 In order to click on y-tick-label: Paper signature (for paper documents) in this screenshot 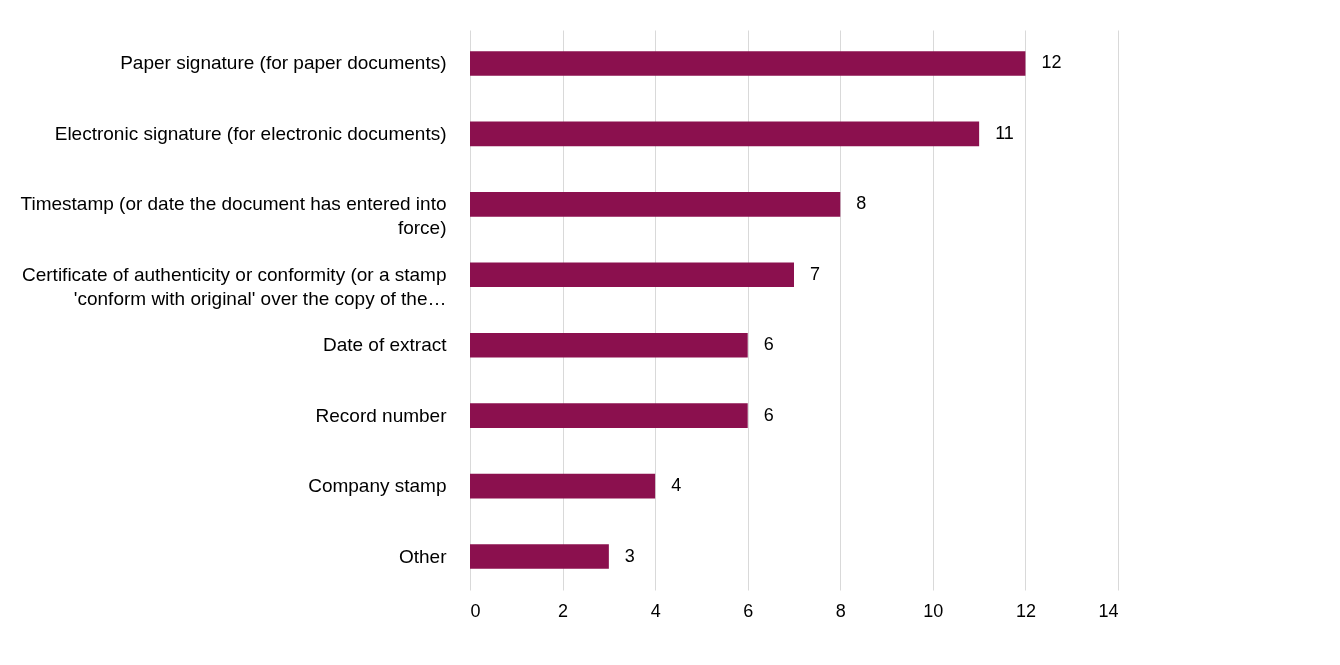, I will do `click(283, 63)`.